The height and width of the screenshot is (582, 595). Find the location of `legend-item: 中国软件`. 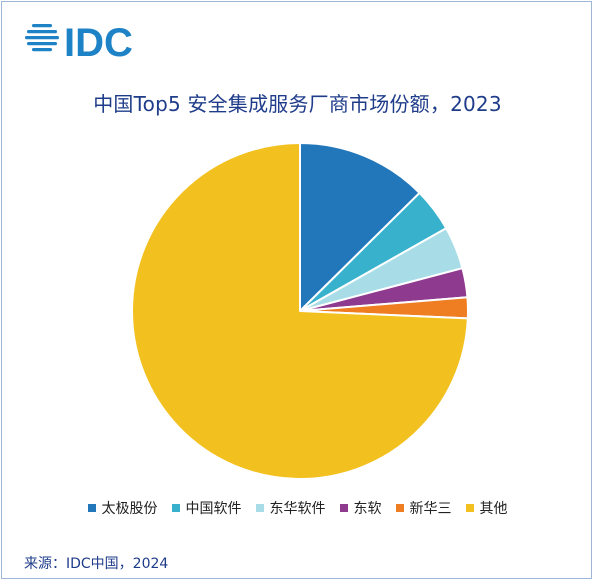

legend-item: 中国软件 is located at coordinates (206, 508).